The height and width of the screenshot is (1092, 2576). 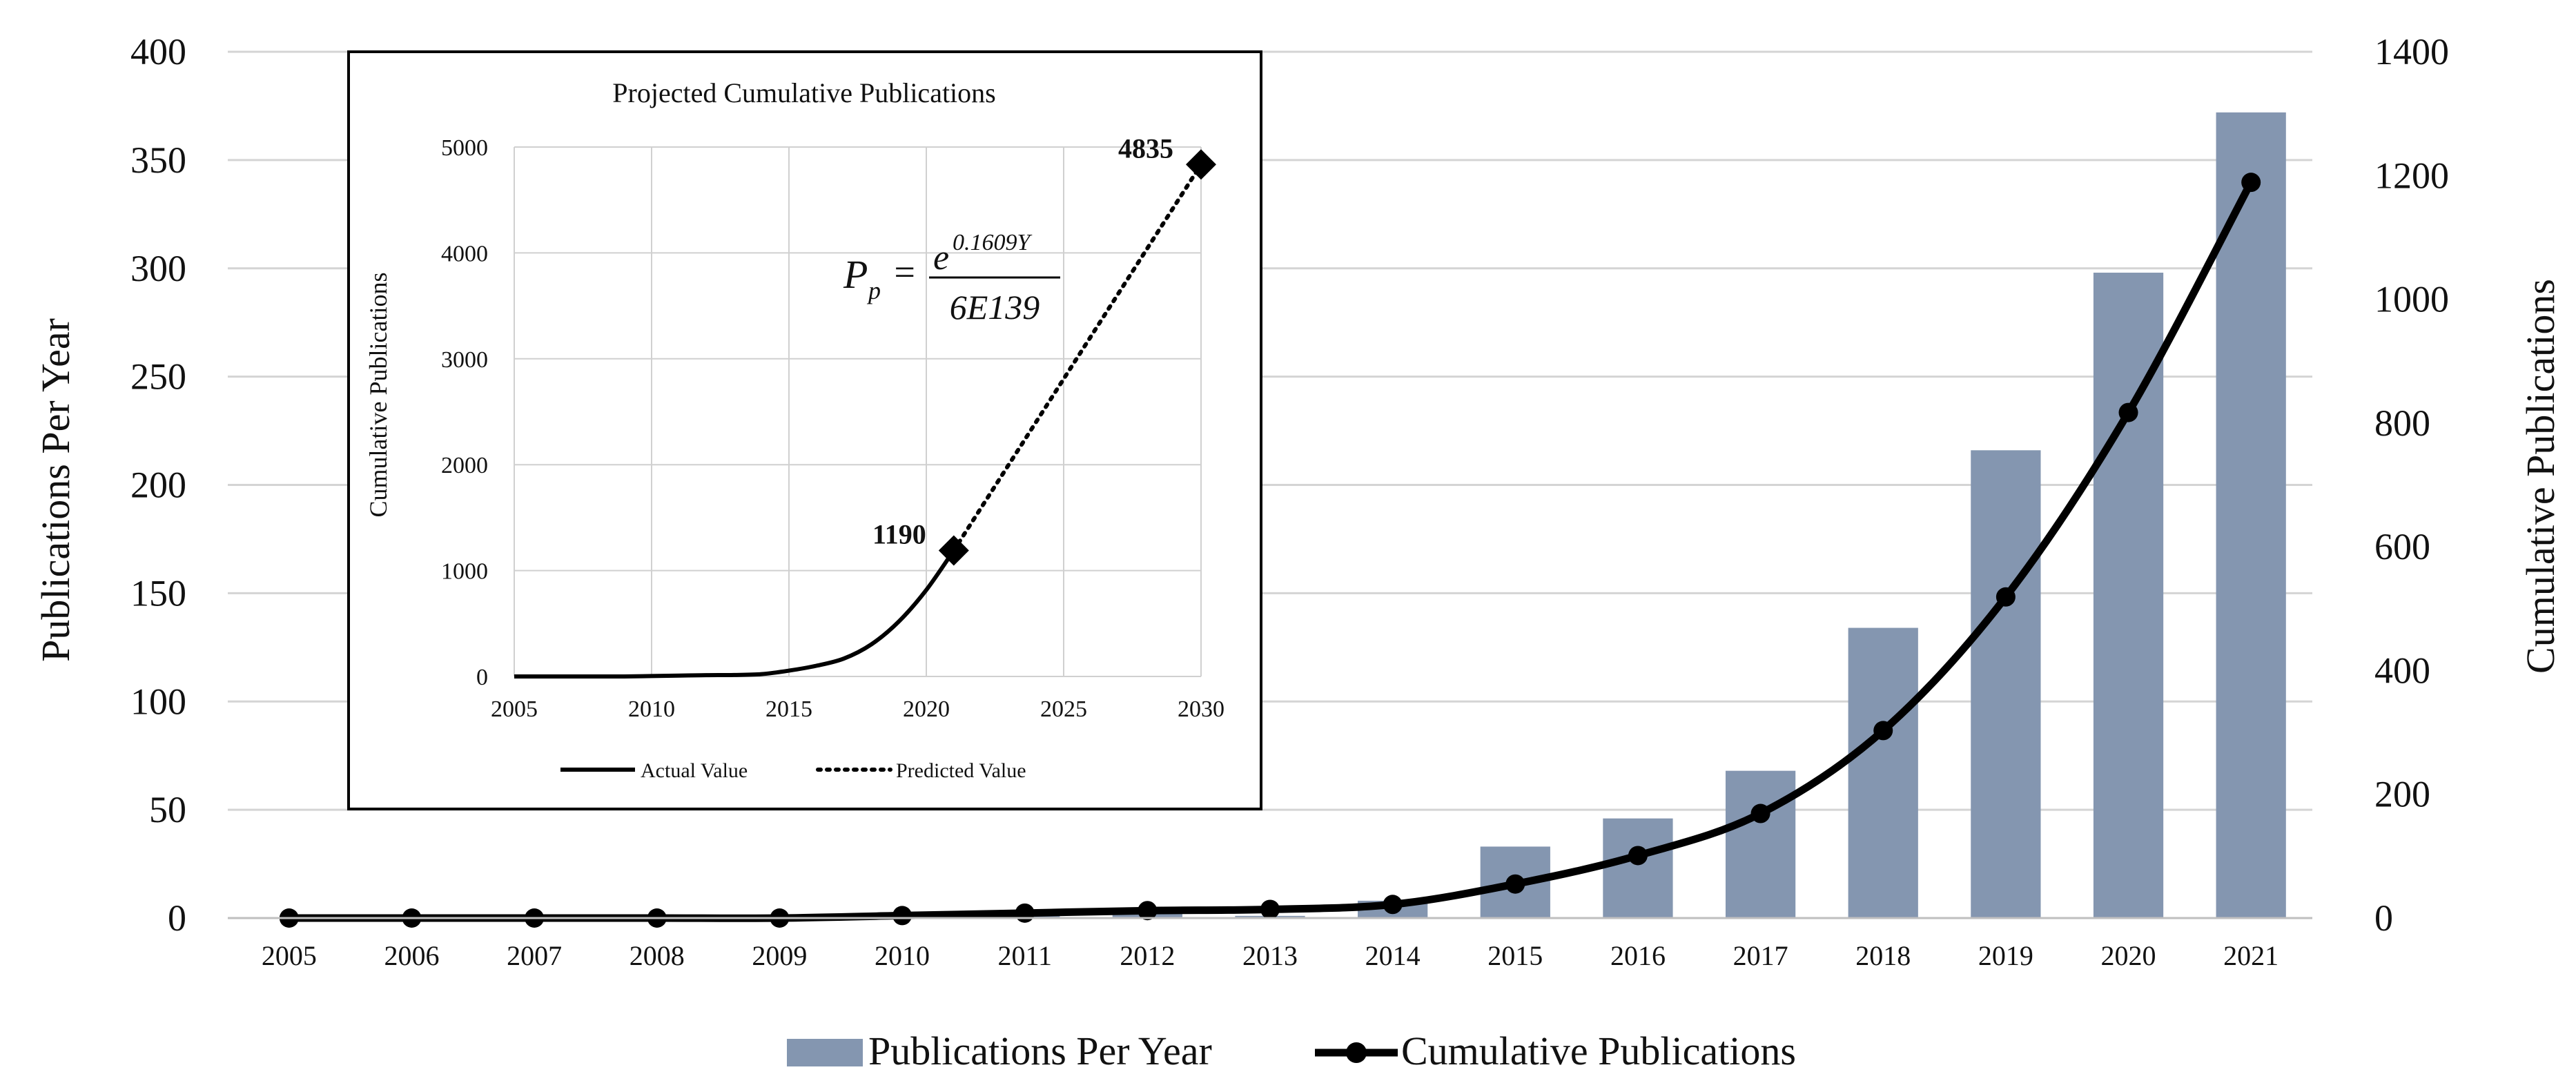 What do you see at coordinates (2128, 595) in the screenshot?
I see `bar-2020` at bounding box center [2128, 595].